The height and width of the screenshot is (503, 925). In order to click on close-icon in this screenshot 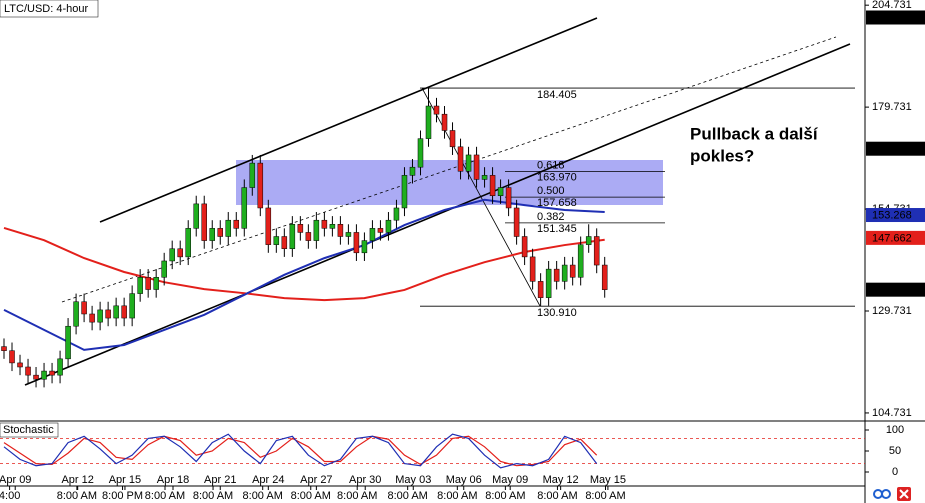, I will do `click(904, 494)`.